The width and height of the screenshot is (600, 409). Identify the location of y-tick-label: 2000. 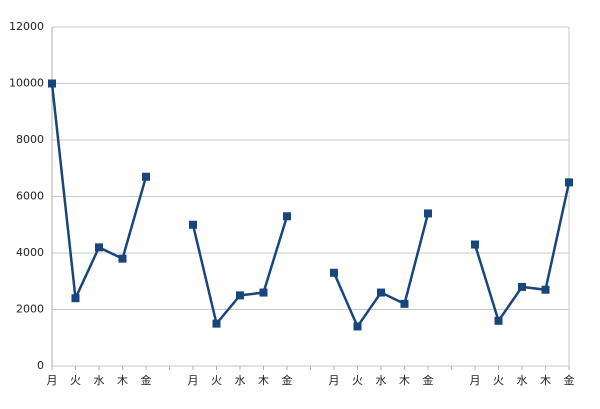
(30, 309).